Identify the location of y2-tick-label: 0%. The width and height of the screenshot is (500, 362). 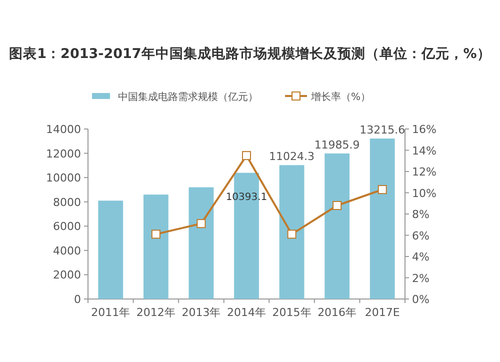
(421, 299).